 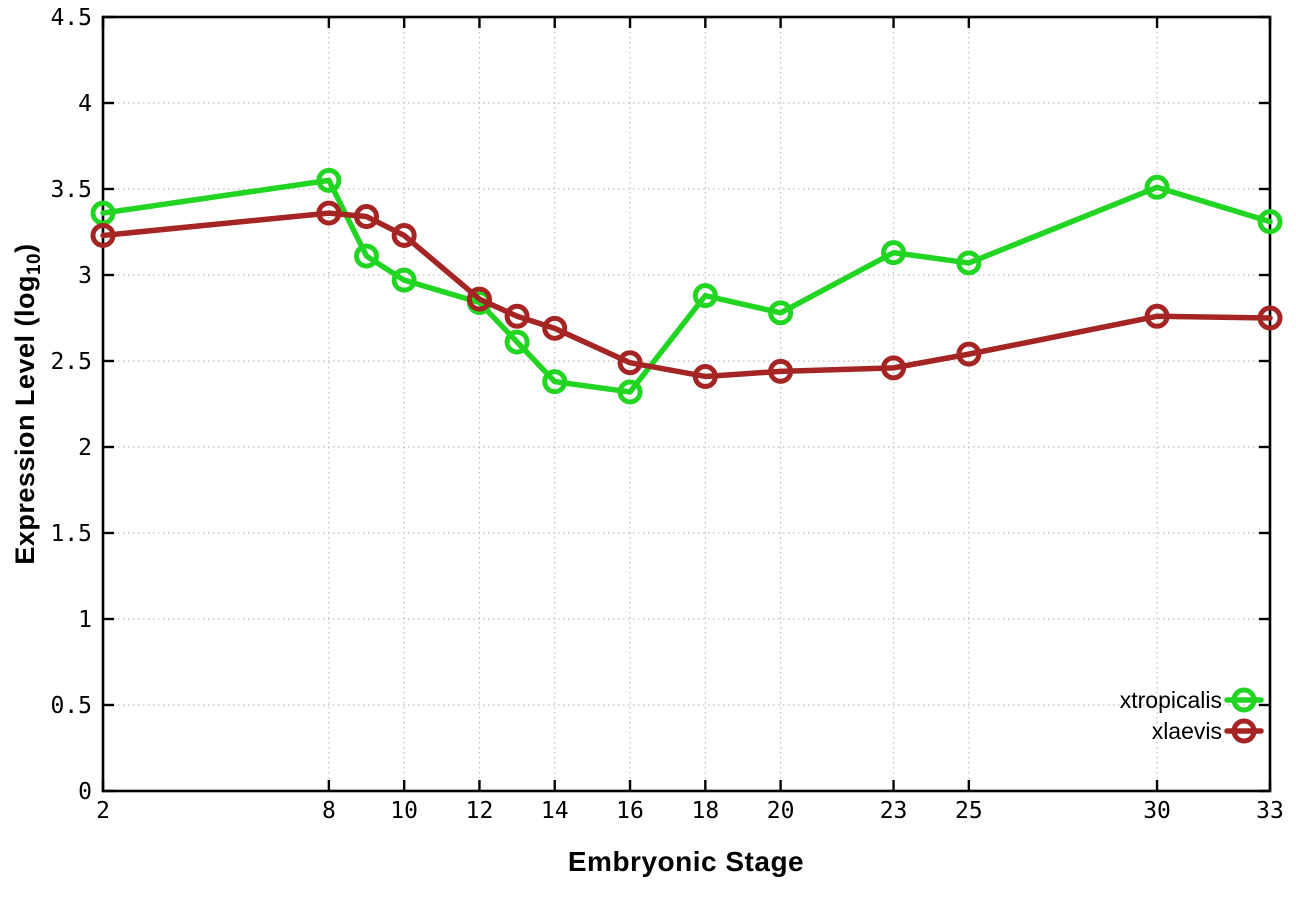 I want to click on legend-marker-xtropicalis, so click(x=1244, y=700).